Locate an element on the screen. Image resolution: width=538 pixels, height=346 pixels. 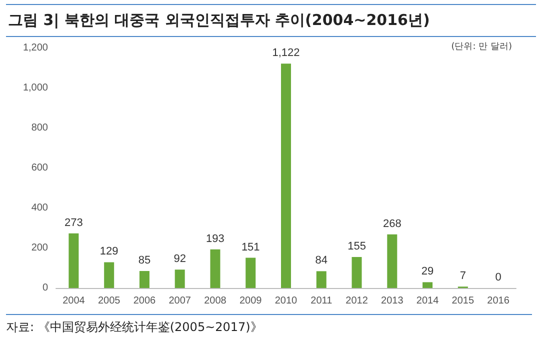
x-tick-label: 2008 is located at coordinates (215, 301).